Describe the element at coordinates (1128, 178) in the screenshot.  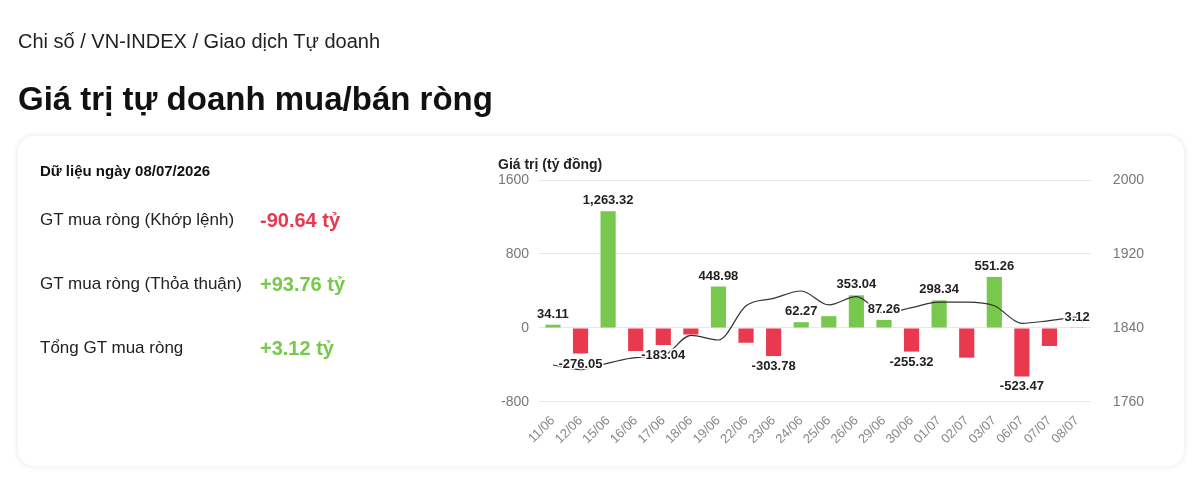
I see `y2-tick-label: 2000` at that location.